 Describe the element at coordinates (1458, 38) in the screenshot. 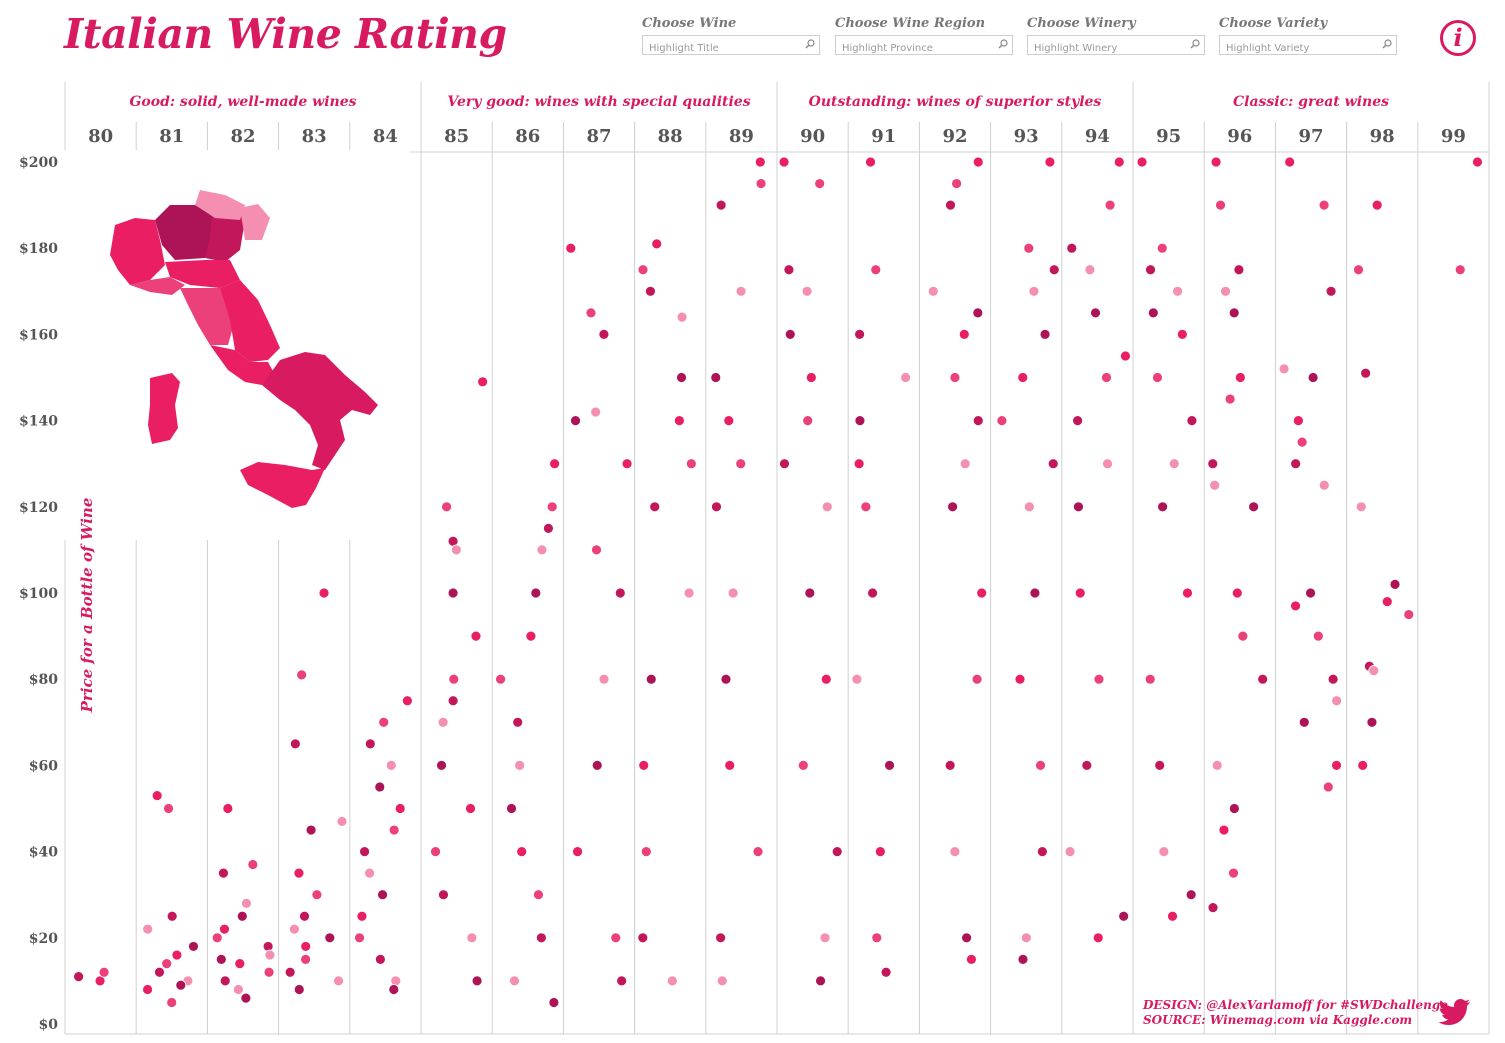

I see `info-icon: i` at that location.